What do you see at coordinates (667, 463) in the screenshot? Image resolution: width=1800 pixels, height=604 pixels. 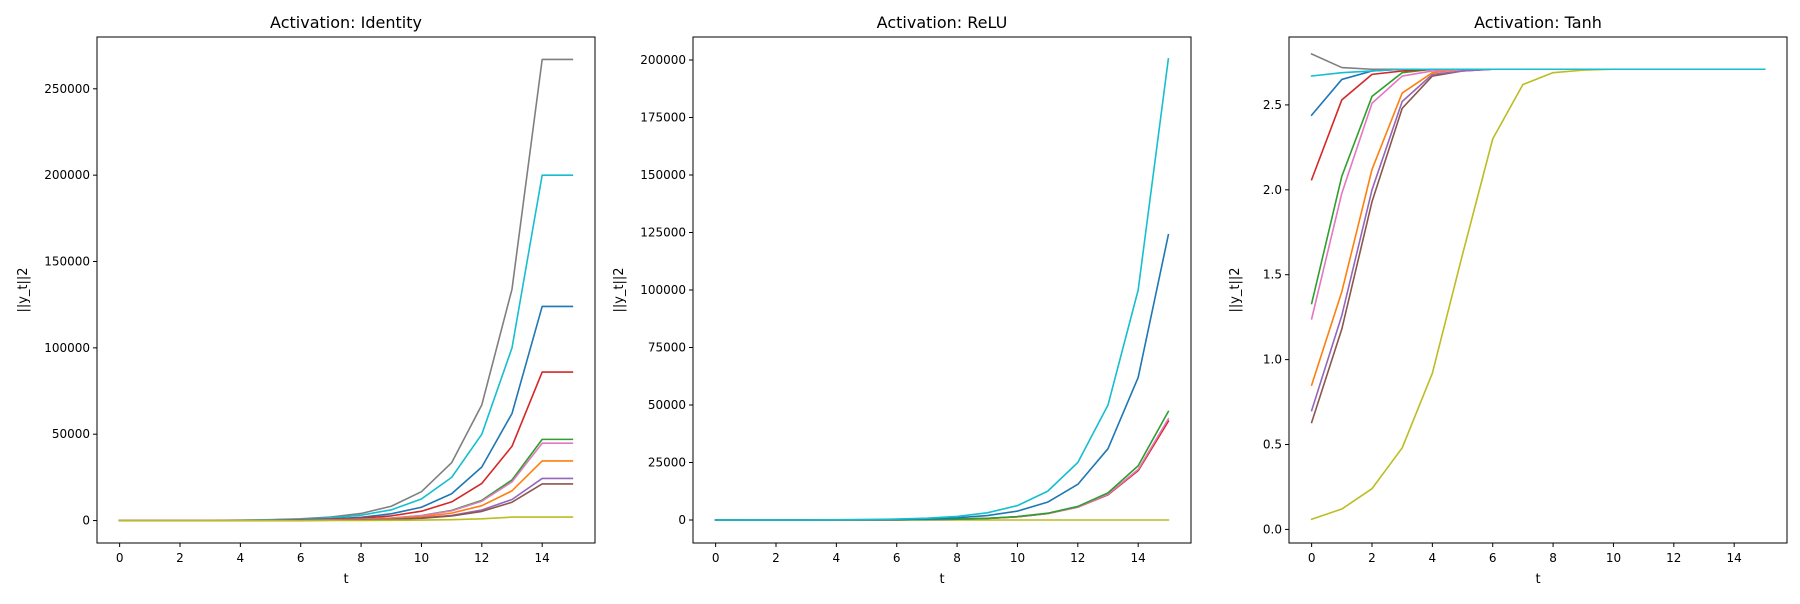 I see `y-tick-label-1: 25000` at bounding box center [667, 463].